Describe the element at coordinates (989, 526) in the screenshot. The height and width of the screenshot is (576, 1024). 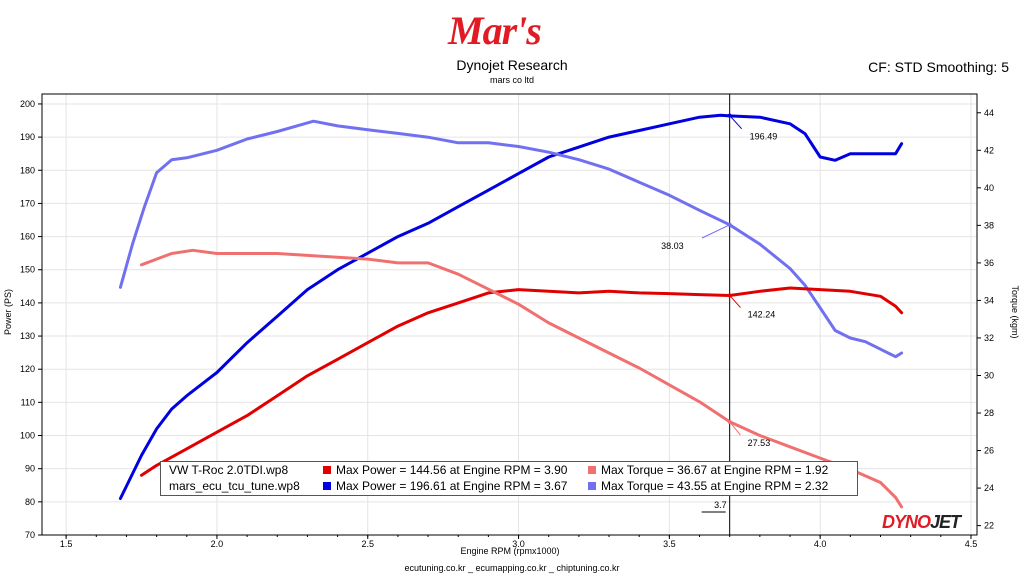
I see `y2-tick-label: 22` at that location.